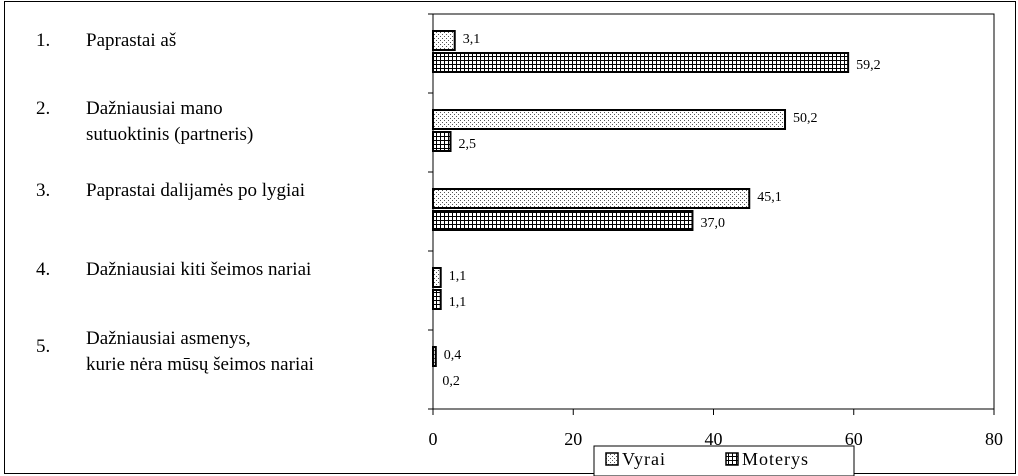 The image size is (1018, 476). What do you see at coordinates (43, 40) in the screenshot?
I see `category-number-1: 1.` at bounding box center [43, 40].